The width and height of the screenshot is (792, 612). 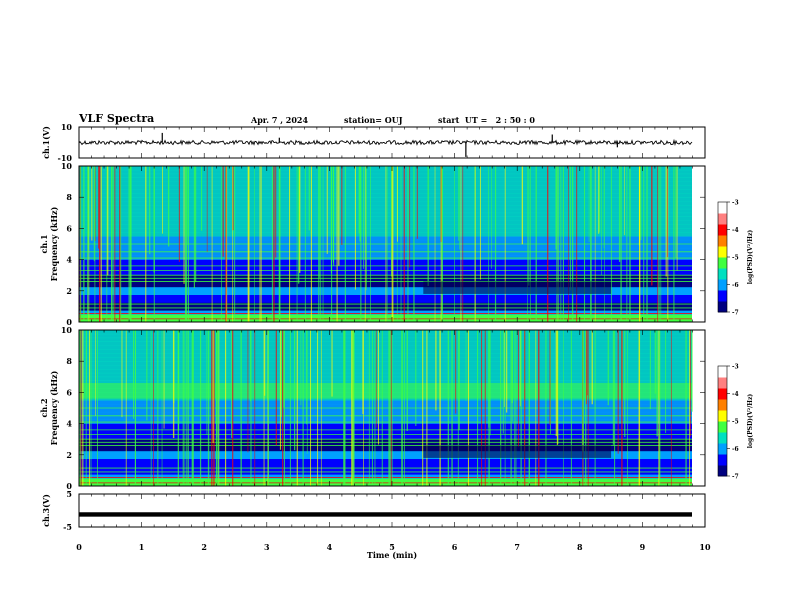 What do you see at coordinates (392, 555) in the screenshot?
I see `x-axis-label: Time (min)` at bounding box center [392, 555].